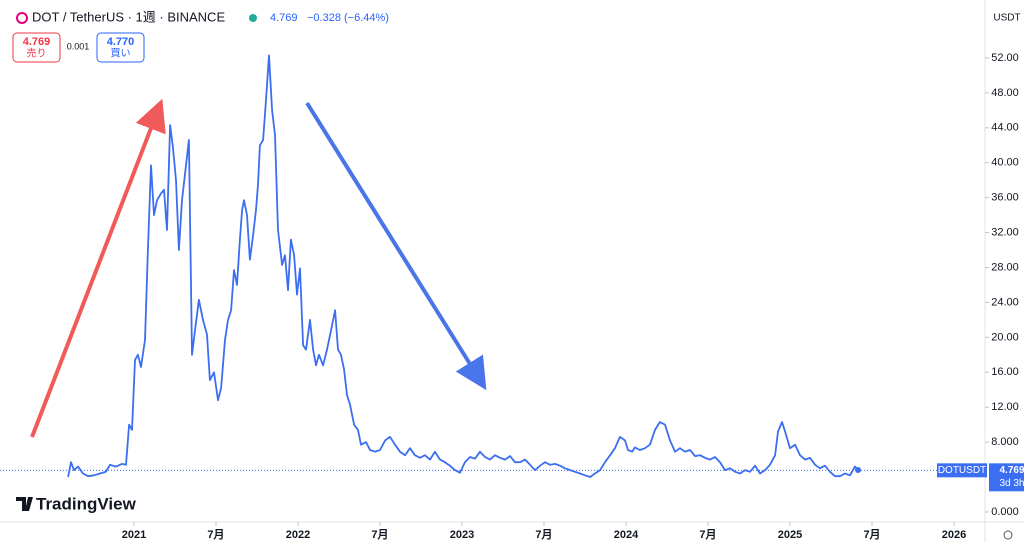 The height and width of the screenshot is (547, 1024). I want to click on price-label-box, so click(1006, 477).